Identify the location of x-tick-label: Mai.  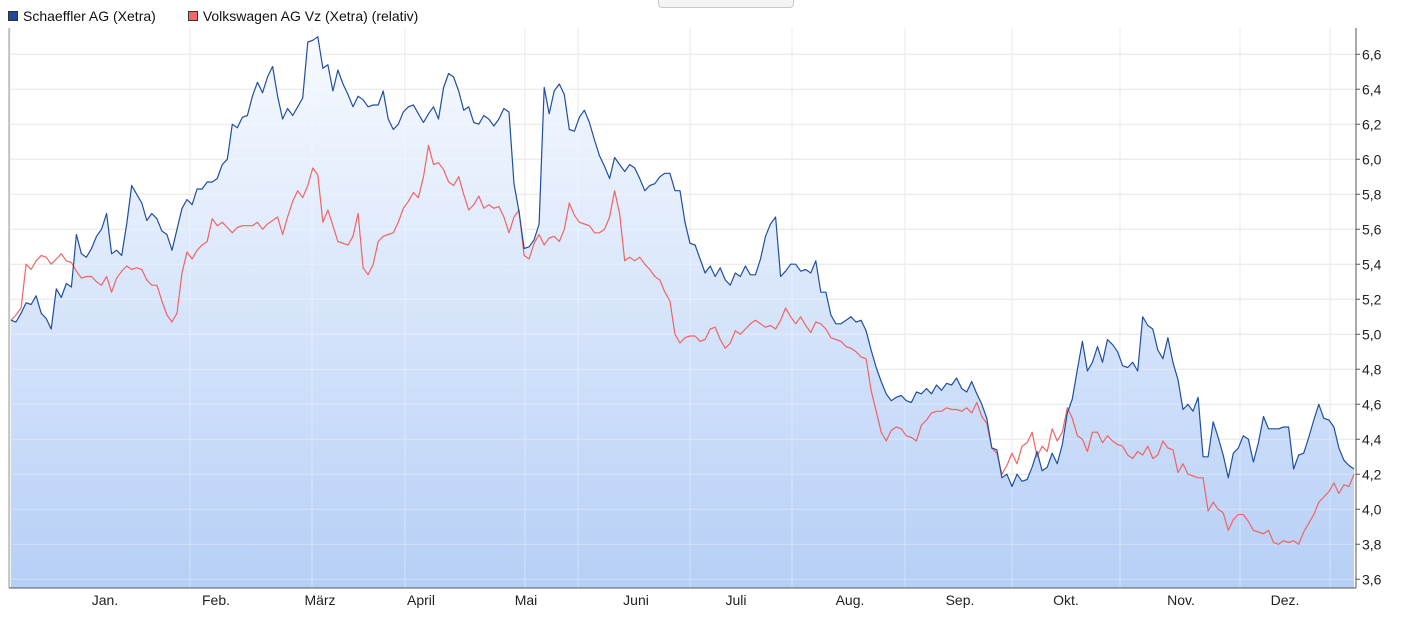
(526, 600).